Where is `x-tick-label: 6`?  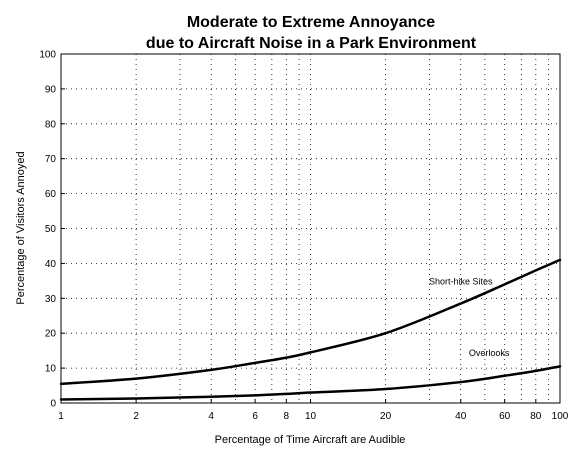 x-tick-label: 6 is located at coordinates (255, 416).